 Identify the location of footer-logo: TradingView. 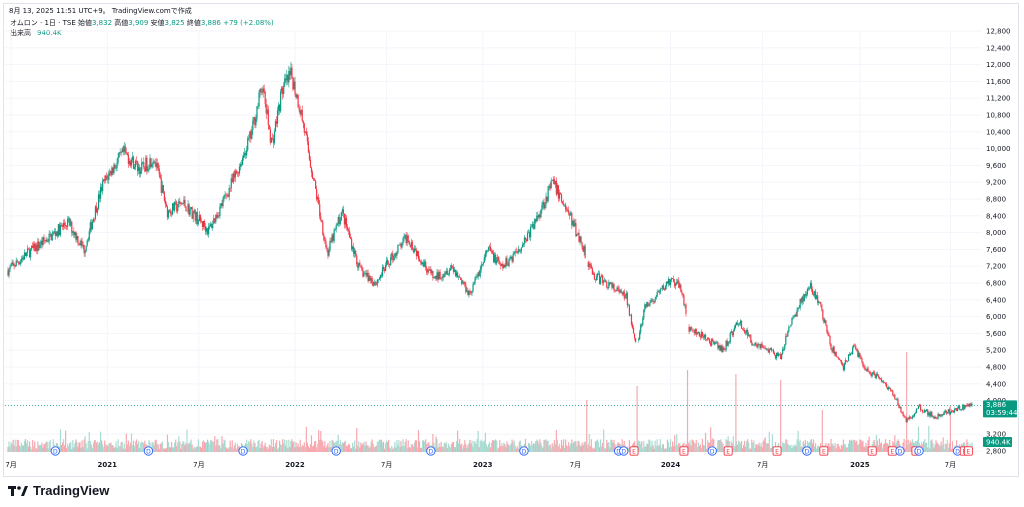
(58, 490).